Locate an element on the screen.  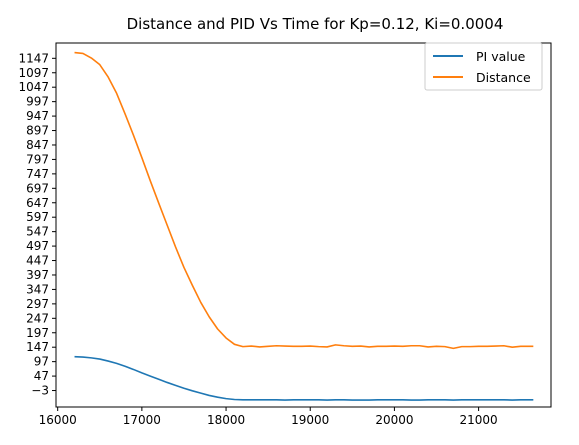
y-tick-label: 97 is located at coordinates (41, 362).